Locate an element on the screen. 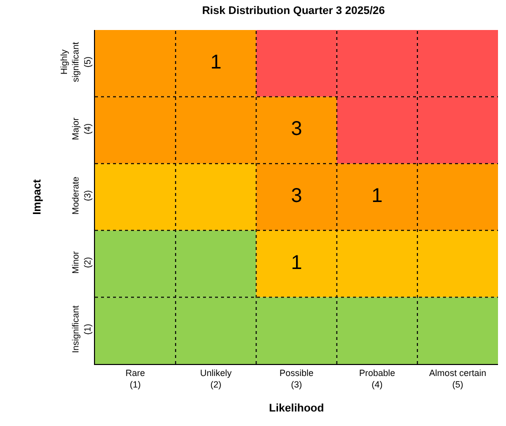 The height and width of the screenshot is (426, 506). y-tick-label: Moderate (3) is located at coordinates (81, 195).